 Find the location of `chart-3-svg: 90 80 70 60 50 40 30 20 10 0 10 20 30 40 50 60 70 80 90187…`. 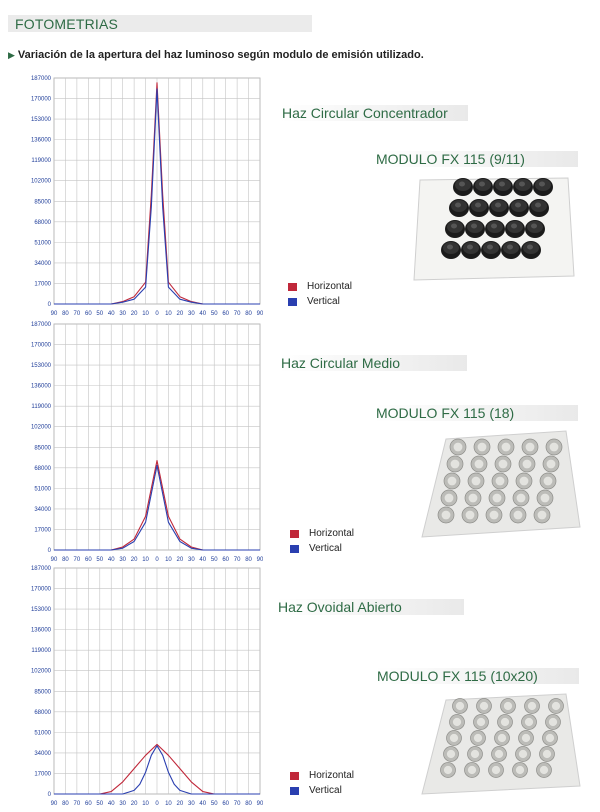

chart-3-svg: 90 80 70 60 50 40 30 20 10 0 10 20 30 40 50 60 70 80 90187… is located at coordinates (140, 687).